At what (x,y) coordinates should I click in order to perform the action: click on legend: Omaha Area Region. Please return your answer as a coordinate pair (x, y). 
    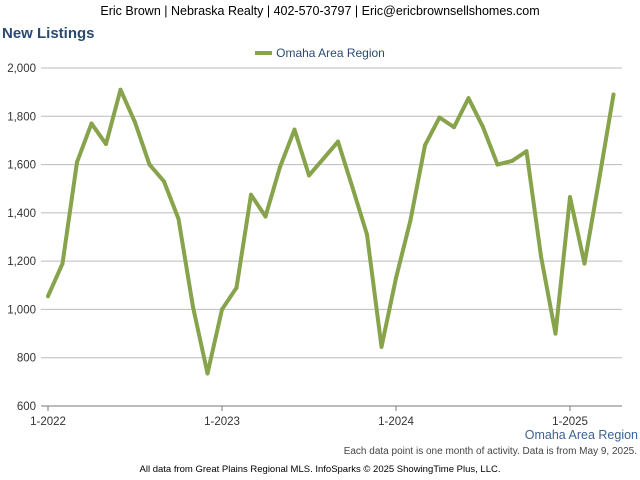
    Looking at the image, I should click on (320, 53).